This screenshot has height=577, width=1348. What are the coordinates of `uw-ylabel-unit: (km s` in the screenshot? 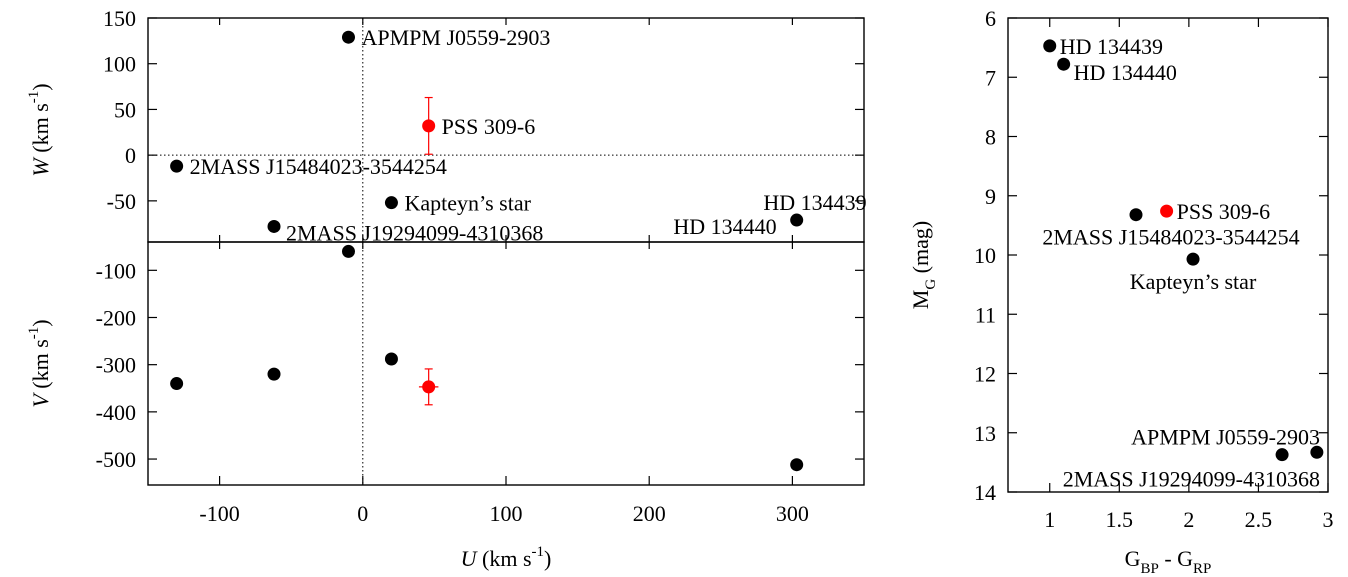 It's located at (40, 130).